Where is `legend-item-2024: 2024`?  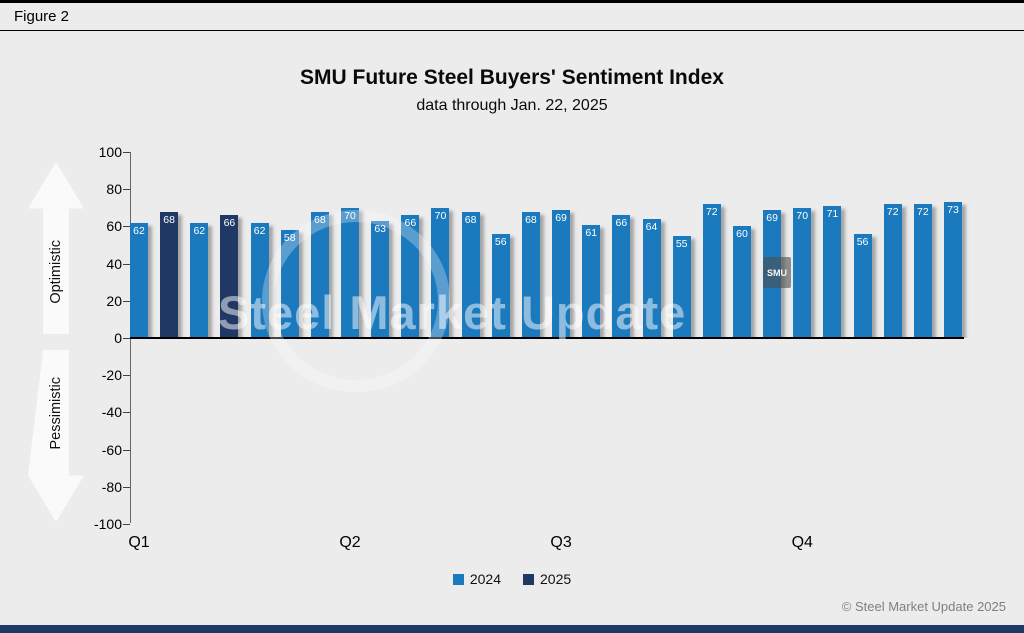 legend-item-2024: 2024 is located at coordinates (476, 579).